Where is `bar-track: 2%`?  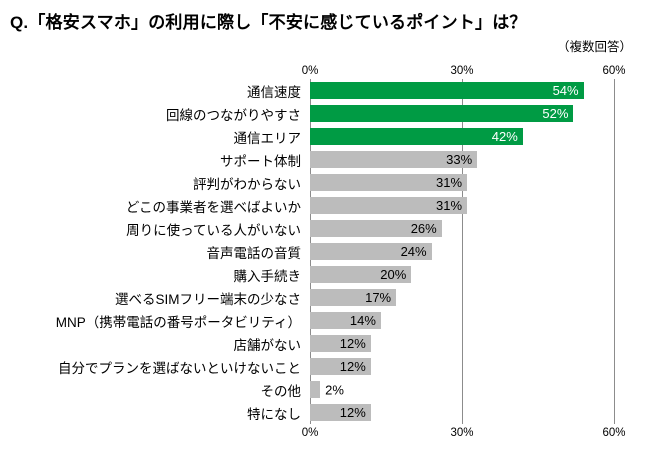 bar-track: 2% is located at coordinates (462, 389).